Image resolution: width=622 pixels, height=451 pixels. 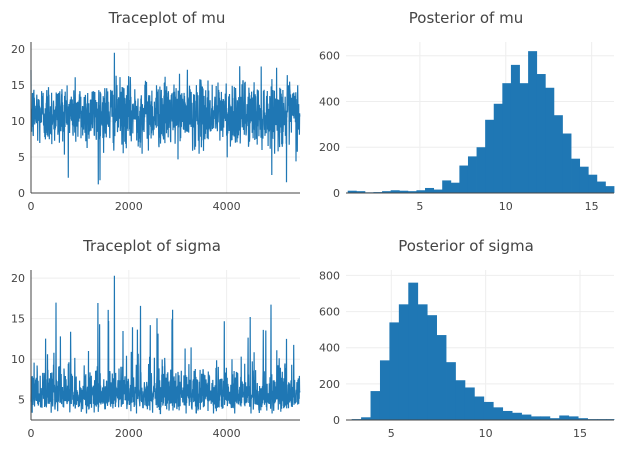 What do you see at coordinates (329, 56) in the screenshot?
I see `hist-mu-y-tick-label: 600` at bounding box center [329, 56].